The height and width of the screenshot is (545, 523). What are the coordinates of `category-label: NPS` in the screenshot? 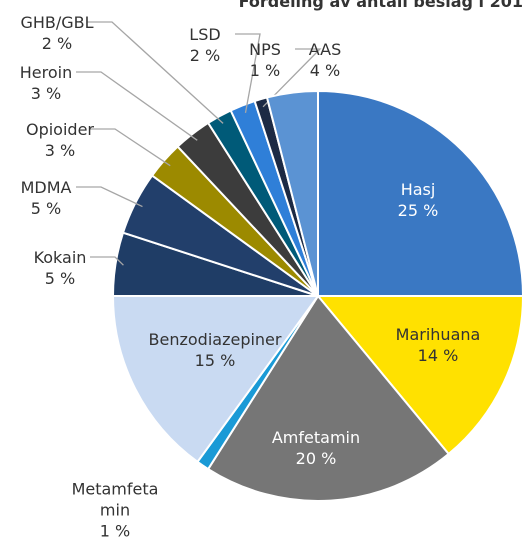 It's located at (265, 49).